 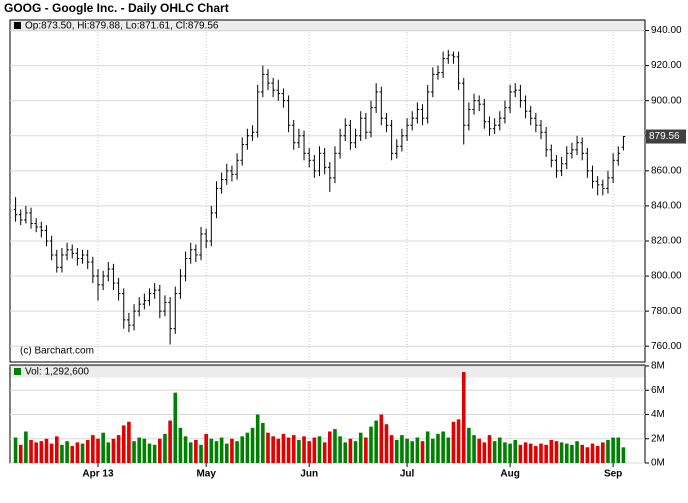 What do you see at coordinates (327, 26) in the screenshot?
I see `price-header-strip` at bounding box center [327, 26].